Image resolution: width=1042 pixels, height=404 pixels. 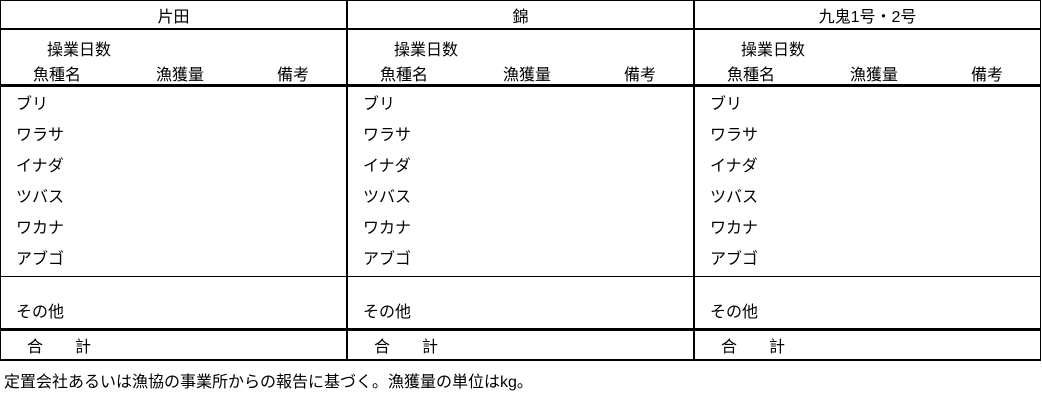 I want to click on section-title: 九鬼1号・2号, so click(x=867, y=15).